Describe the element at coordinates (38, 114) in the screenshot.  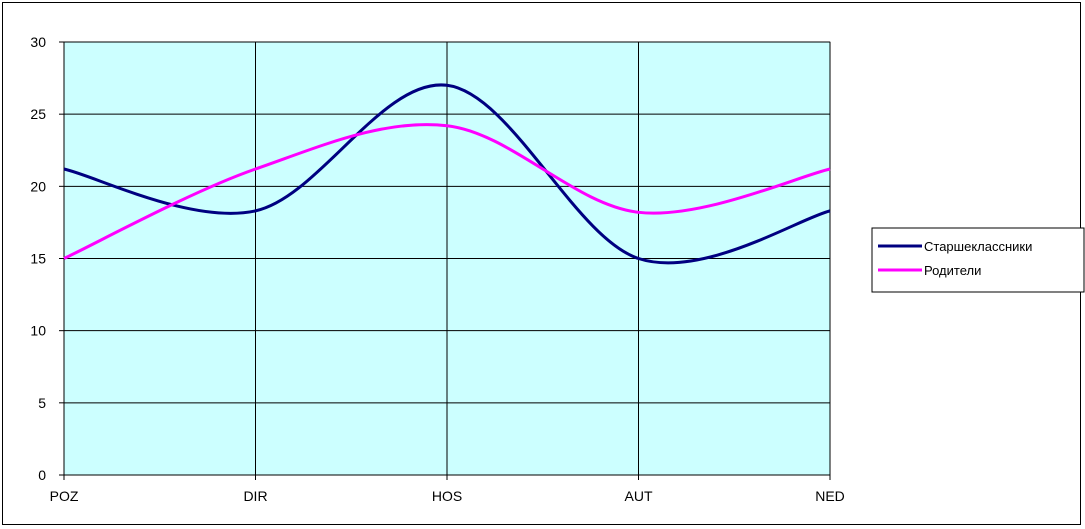
I see `y-tick-label: 25` at that location.